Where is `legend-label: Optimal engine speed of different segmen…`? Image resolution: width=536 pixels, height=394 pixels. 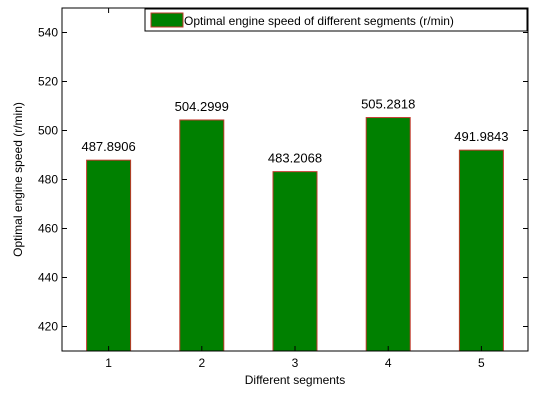
legend-label: Optimal engine speed of different segmen… is located at coordinates (319, 21).